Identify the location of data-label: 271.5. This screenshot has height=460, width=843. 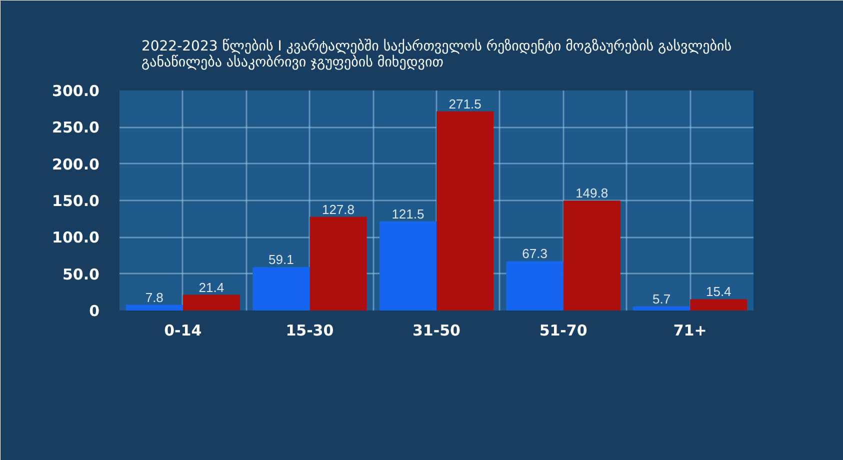
(465, 104).